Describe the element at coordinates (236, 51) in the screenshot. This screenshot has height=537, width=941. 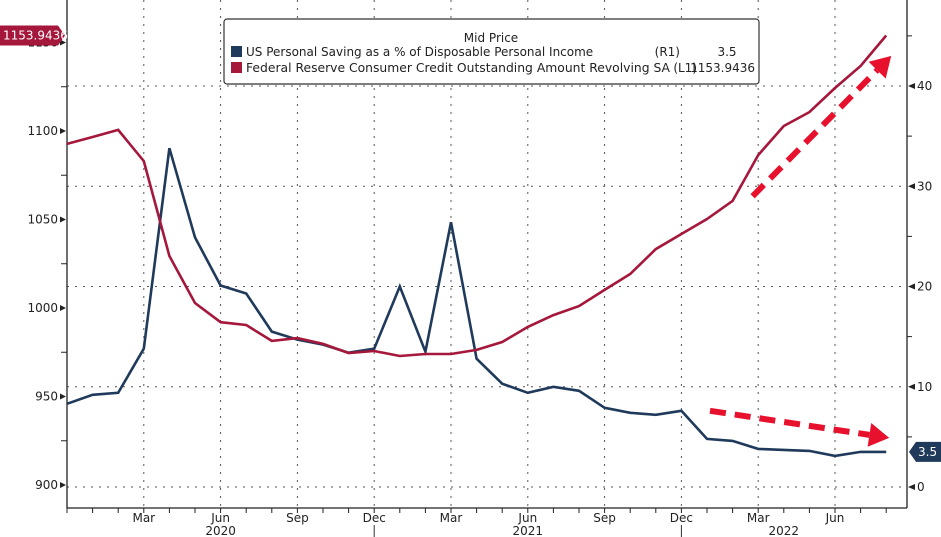
I see `legend-swatch-saving` at that location.